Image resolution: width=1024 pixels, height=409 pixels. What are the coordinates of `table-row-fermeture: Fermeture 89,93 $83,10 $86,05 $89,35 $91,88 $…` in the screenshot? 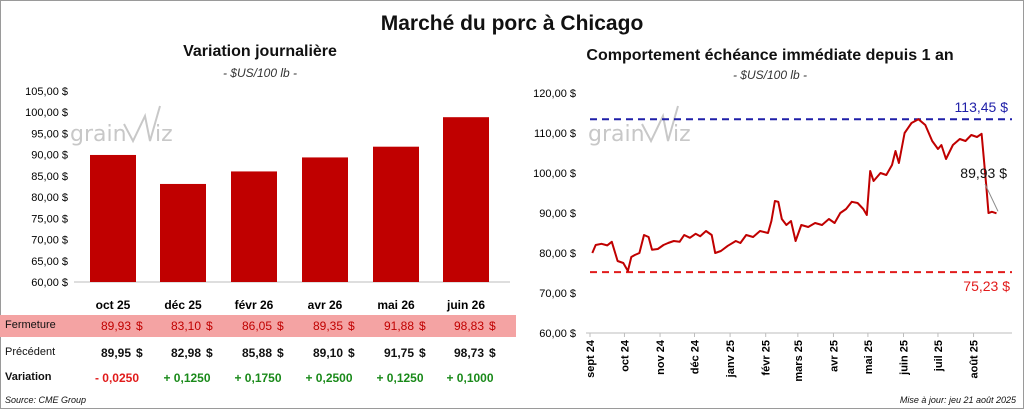 It's located at (258, 326).